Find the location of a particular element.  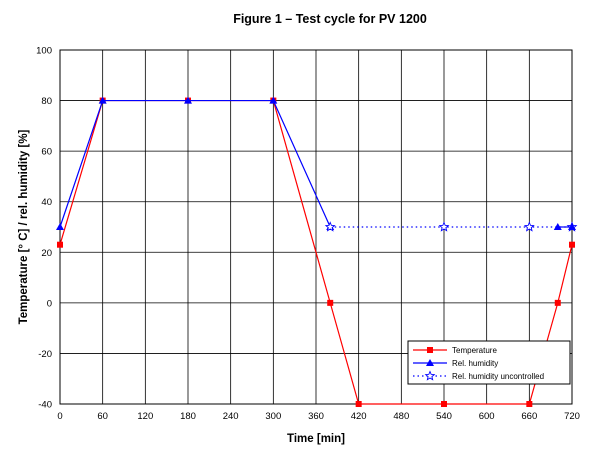

x-tick-label: 240 is located at coordinates (231, 416).